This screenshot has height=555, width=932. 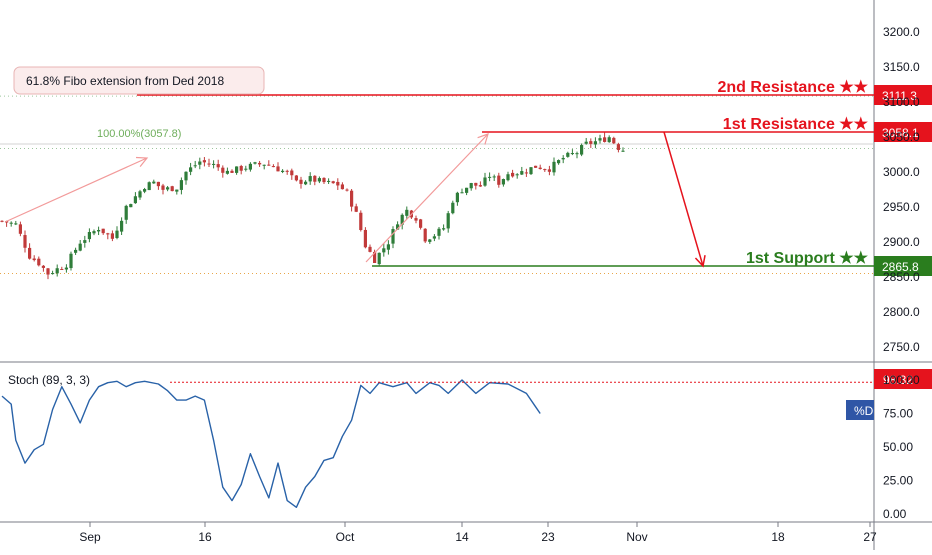 What do you see at coordinates (901, 312) in the screenshot?
I see `price-tick-label: 2800.0` at bounding box center [901, 312].